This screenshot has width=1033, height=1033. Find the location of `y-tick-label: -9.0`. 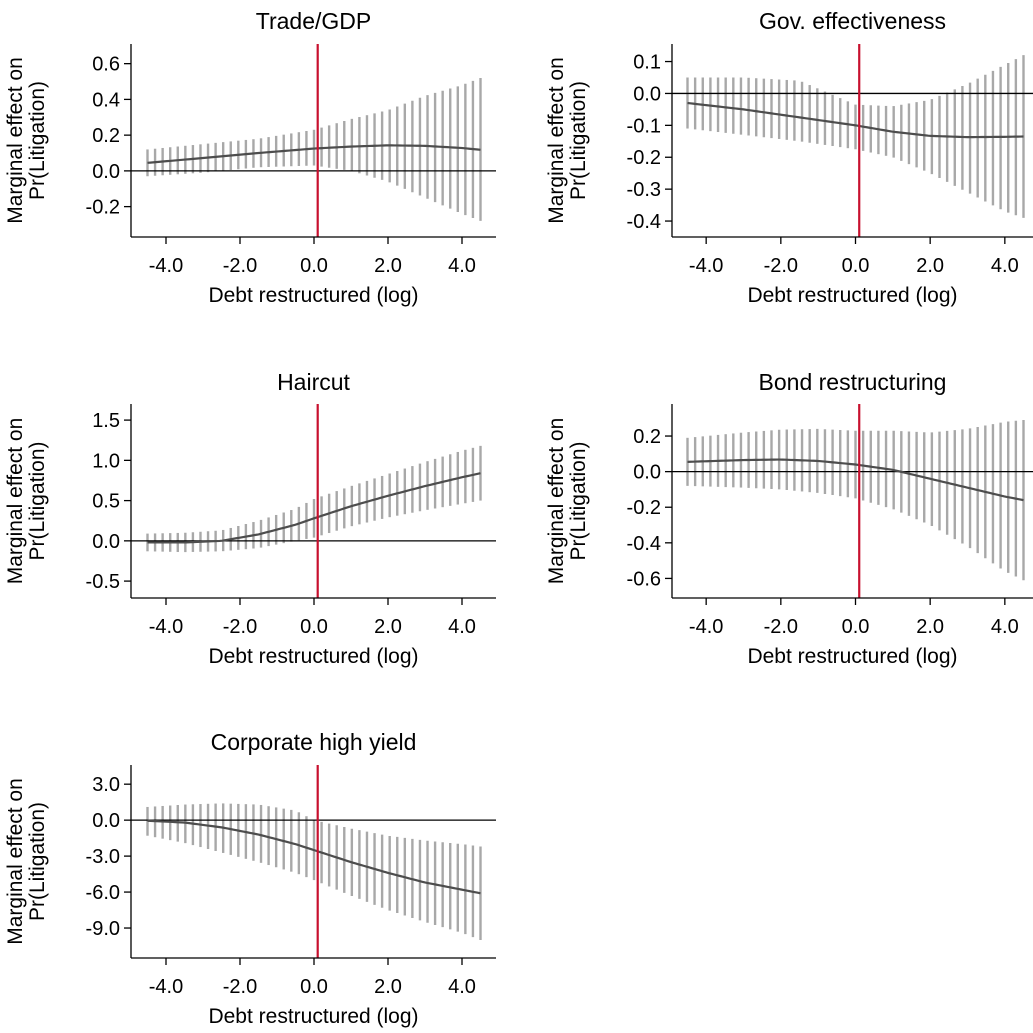

y-tick-label: -9.0 is located at coordinates (103, 929).